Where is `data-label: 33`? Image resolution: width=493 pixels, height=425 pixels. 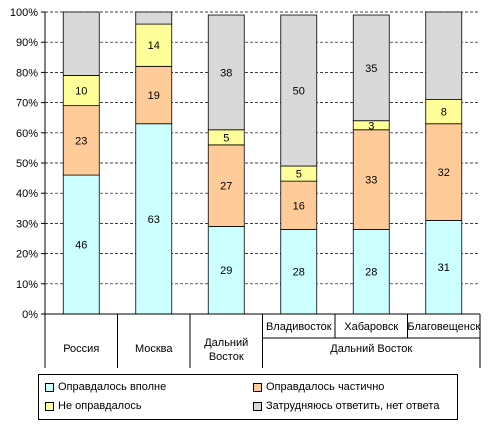 data-label: 33 is located at coordinates (371, 181).